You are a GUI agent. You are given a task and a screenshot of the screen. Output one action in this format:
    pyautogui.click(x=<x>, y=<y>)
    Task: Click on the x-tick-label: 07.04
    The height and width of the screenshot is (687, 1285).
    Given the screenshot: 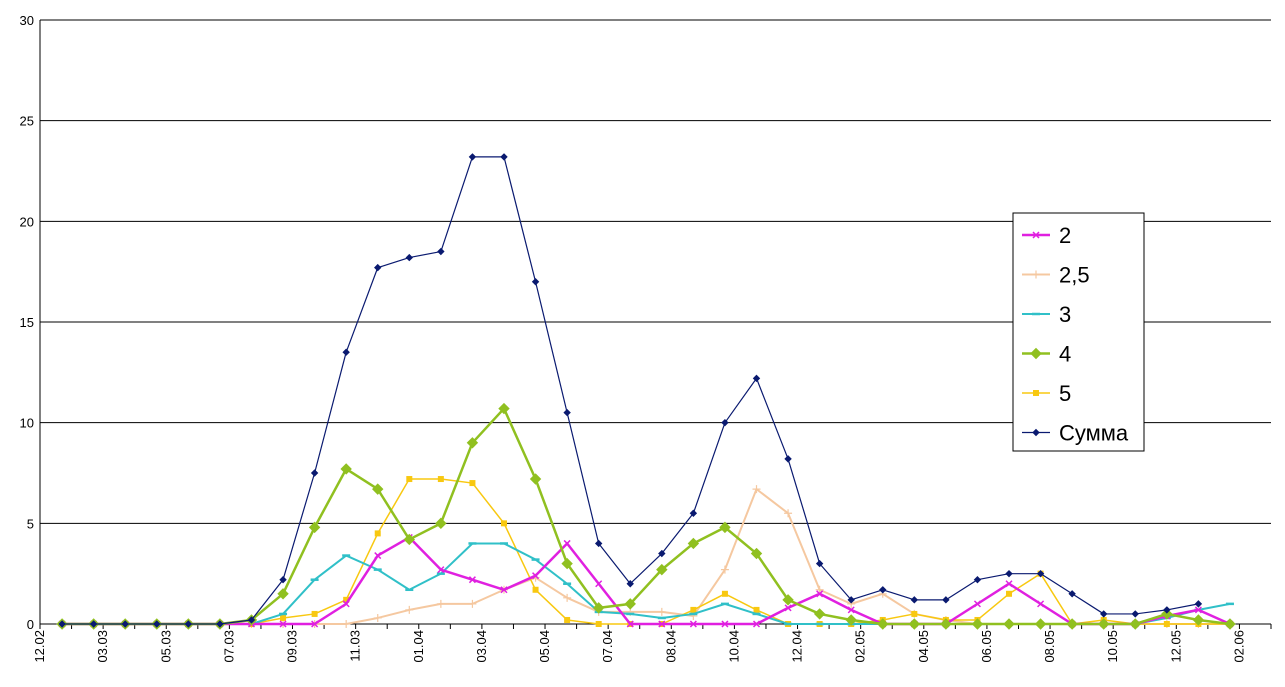 What is the action you would take?
    pyautogui.click(x=607, y=646)
    